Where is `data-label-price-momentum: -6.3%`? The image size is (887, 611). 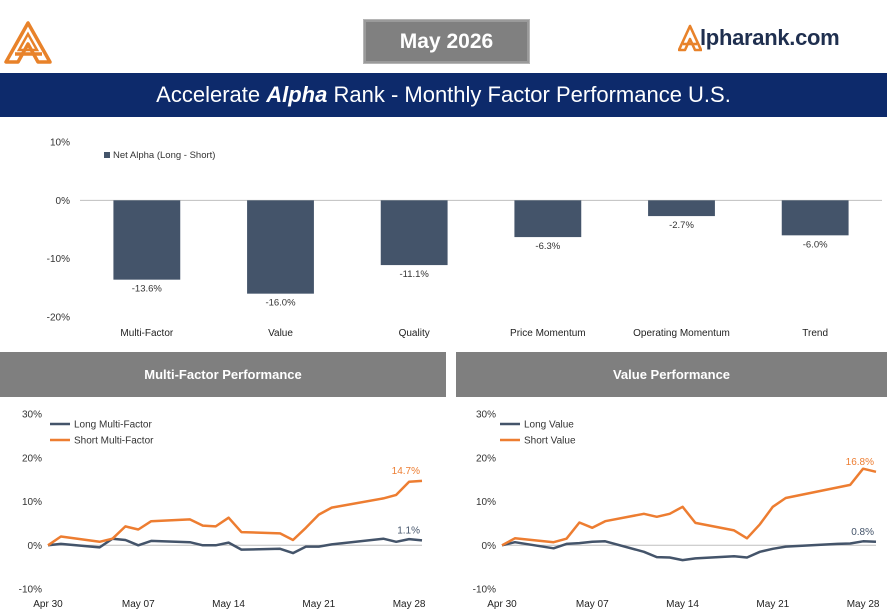
data-label-price-momentum: -6.3% is located at coordinates (547, 246).